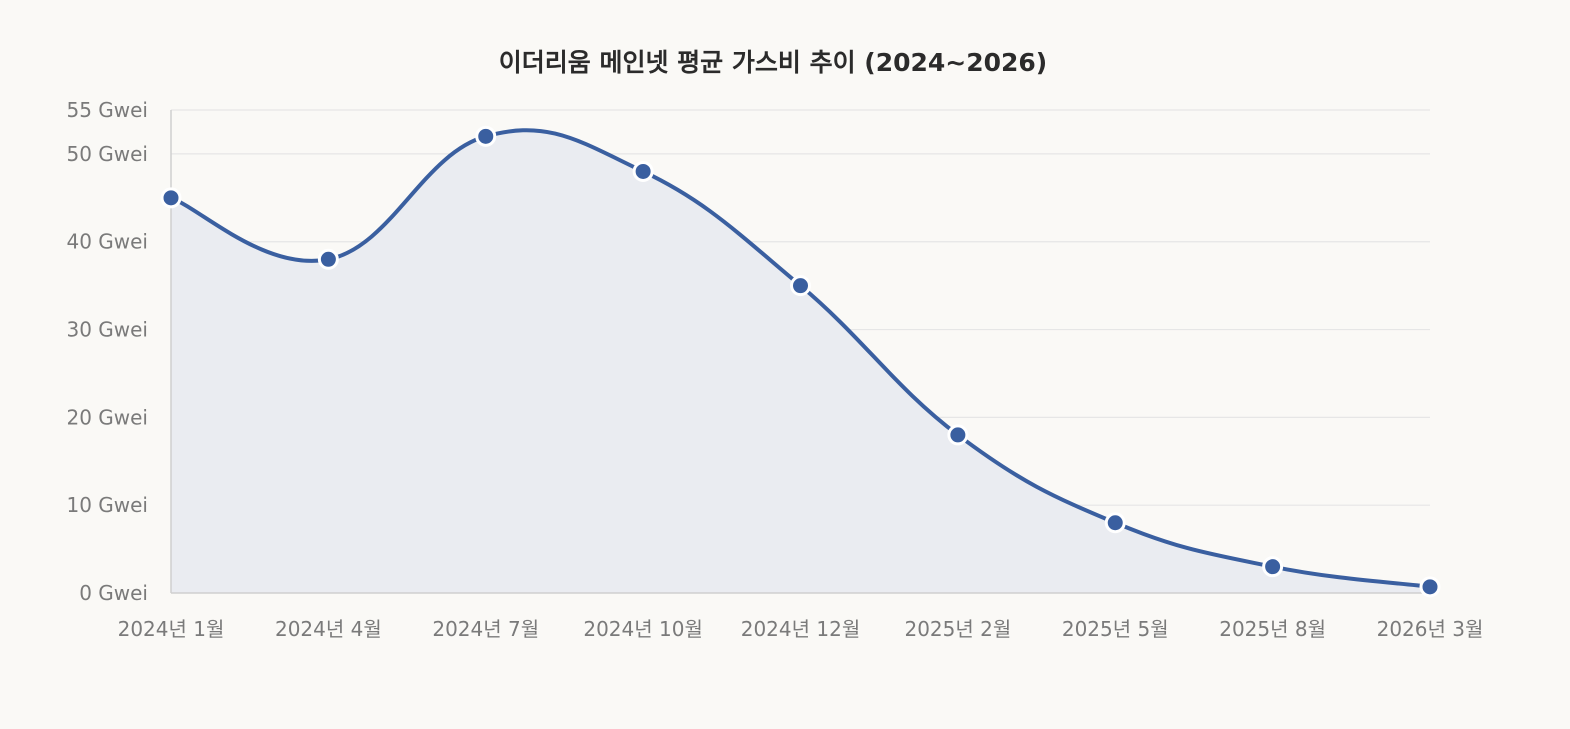 The height and width of the screenshot is (729, 1570). Describe the element at coordinates (643, 629) in the screenshot. I see `x-tick-label: 2024년 10월` at that location.